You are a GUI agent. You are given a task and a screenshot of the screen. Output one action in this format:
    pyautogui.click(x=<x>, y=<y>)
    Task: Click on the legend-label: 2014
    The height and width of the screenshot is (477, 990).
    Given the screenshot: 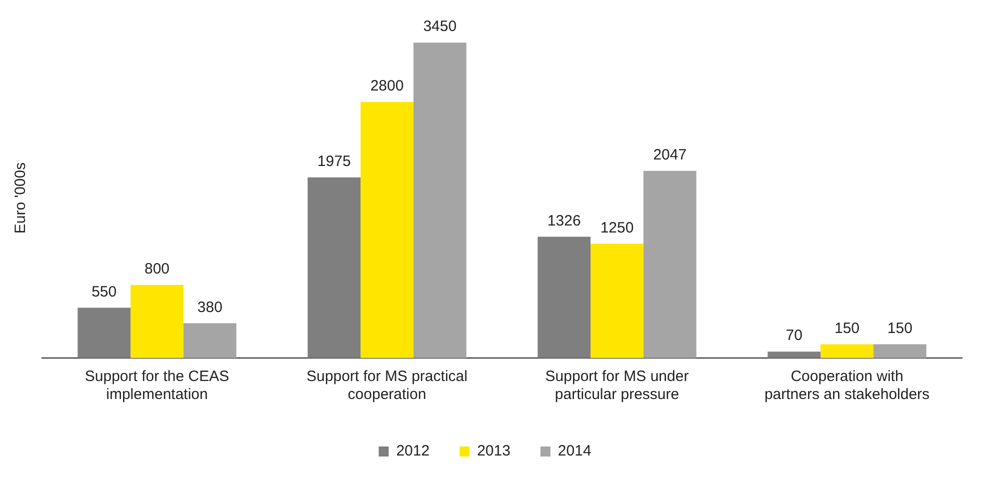 What is the action you would take?
    pyautogui.click(x=575, y=451)
    